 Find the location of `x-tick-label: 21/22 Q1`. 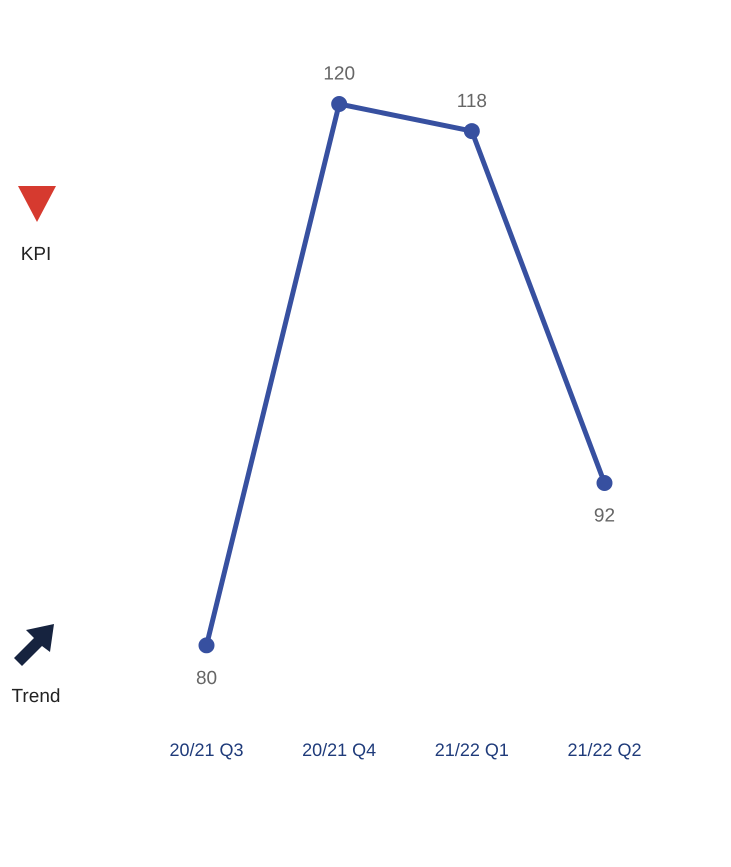

x-tick-label: 21/22 Q1 is located at coordinates (471, 750).